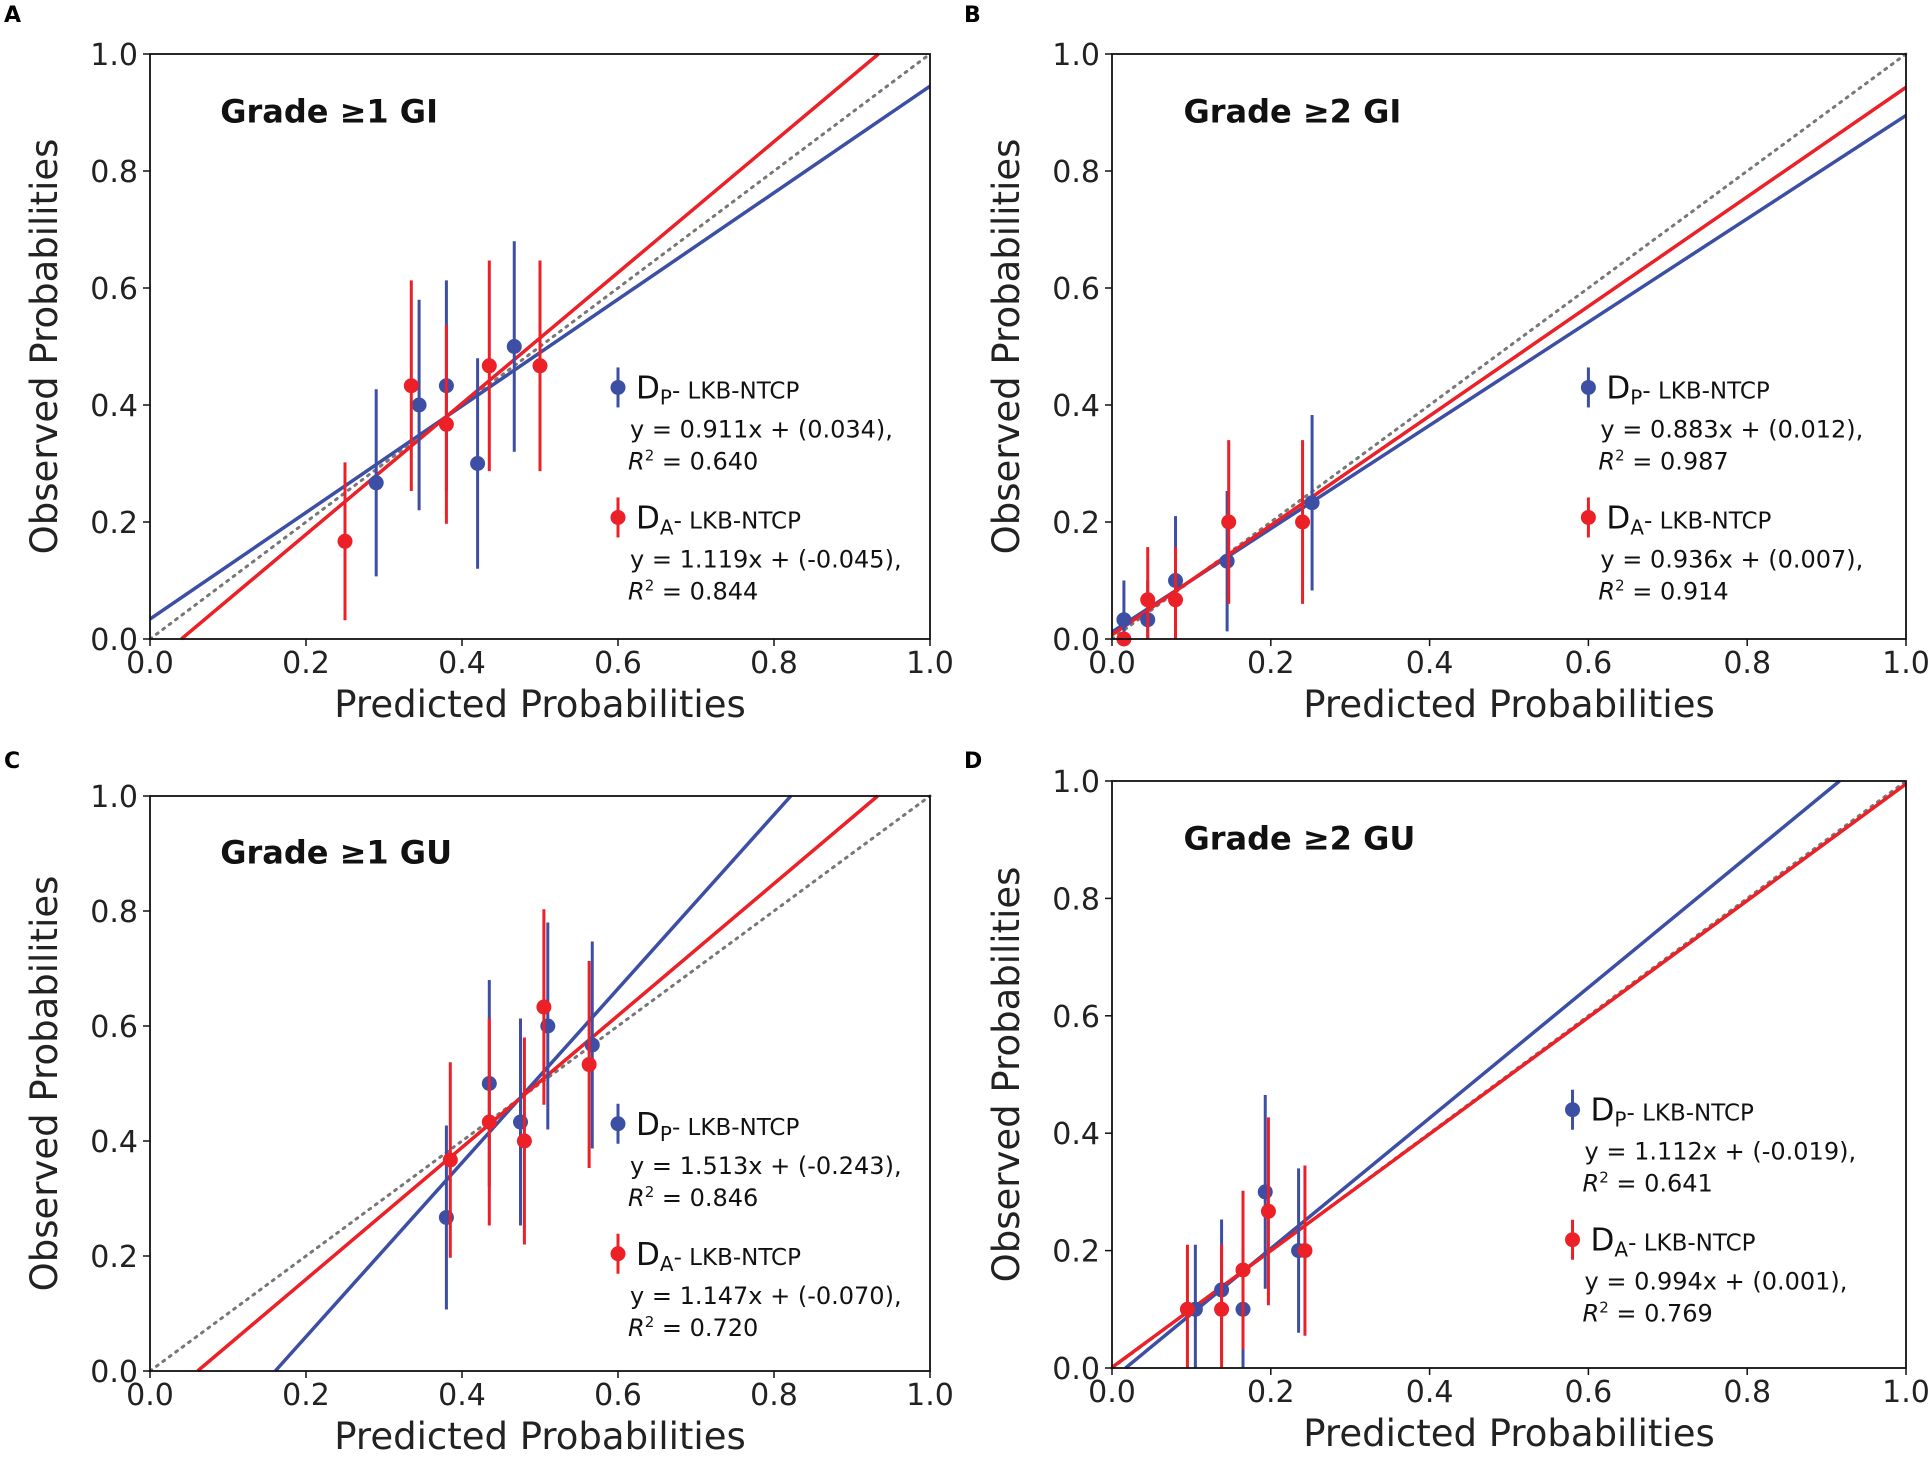  Describe the element at coordinates (336, 853) in the screenshot. I see `chart-title: Grade ≥1 GU` at that location.